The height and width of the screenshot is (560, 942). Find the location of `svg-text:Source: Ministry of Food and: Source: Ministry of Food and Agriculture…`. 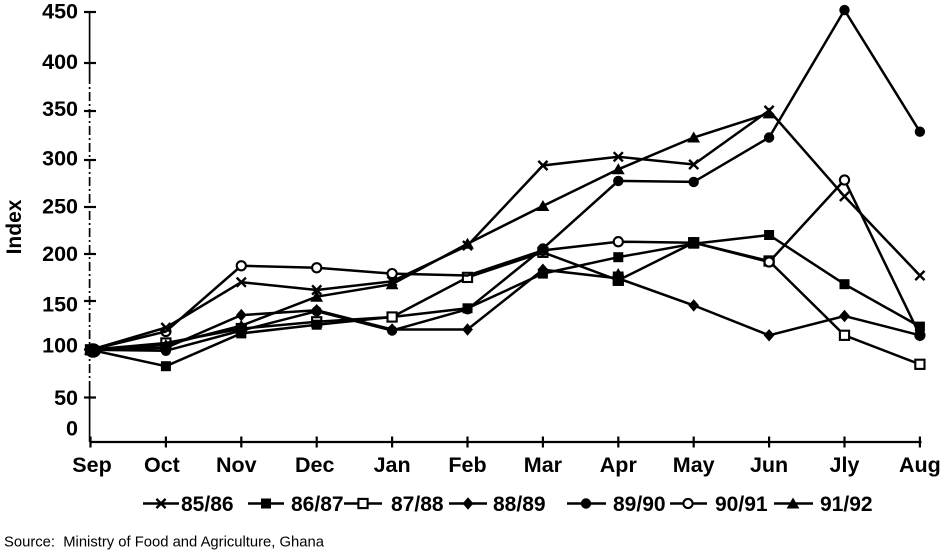

svg-text:Source: Ministry of Food and: Source: Ministry of Food and Agriculture… is located at coordinates (164, 543).